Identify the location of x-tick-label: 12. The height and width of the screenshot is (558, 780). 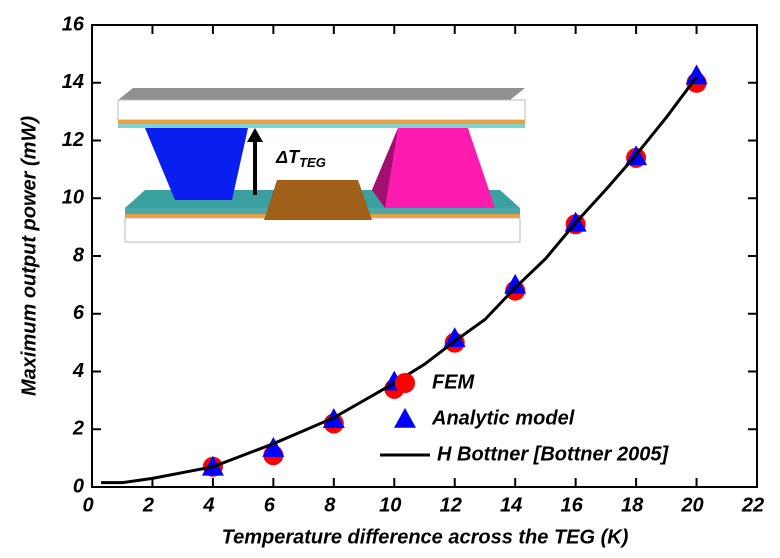
(451, 505).